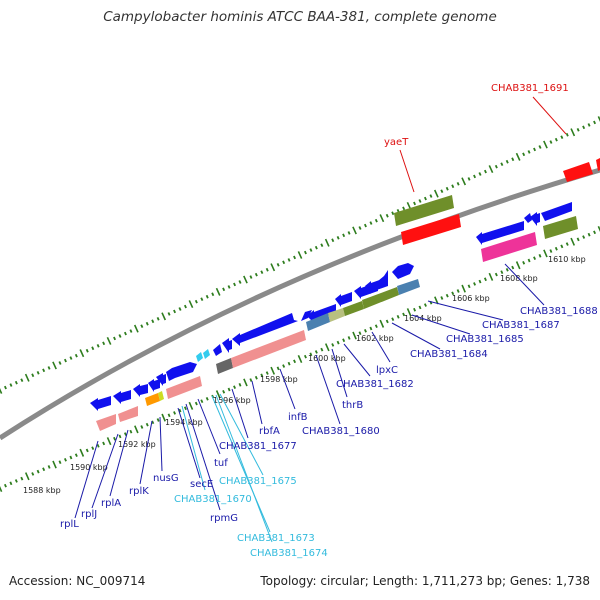  I want to click on gene-label-CHAB381_1674: CHAB381_1674, so click(289, 553).